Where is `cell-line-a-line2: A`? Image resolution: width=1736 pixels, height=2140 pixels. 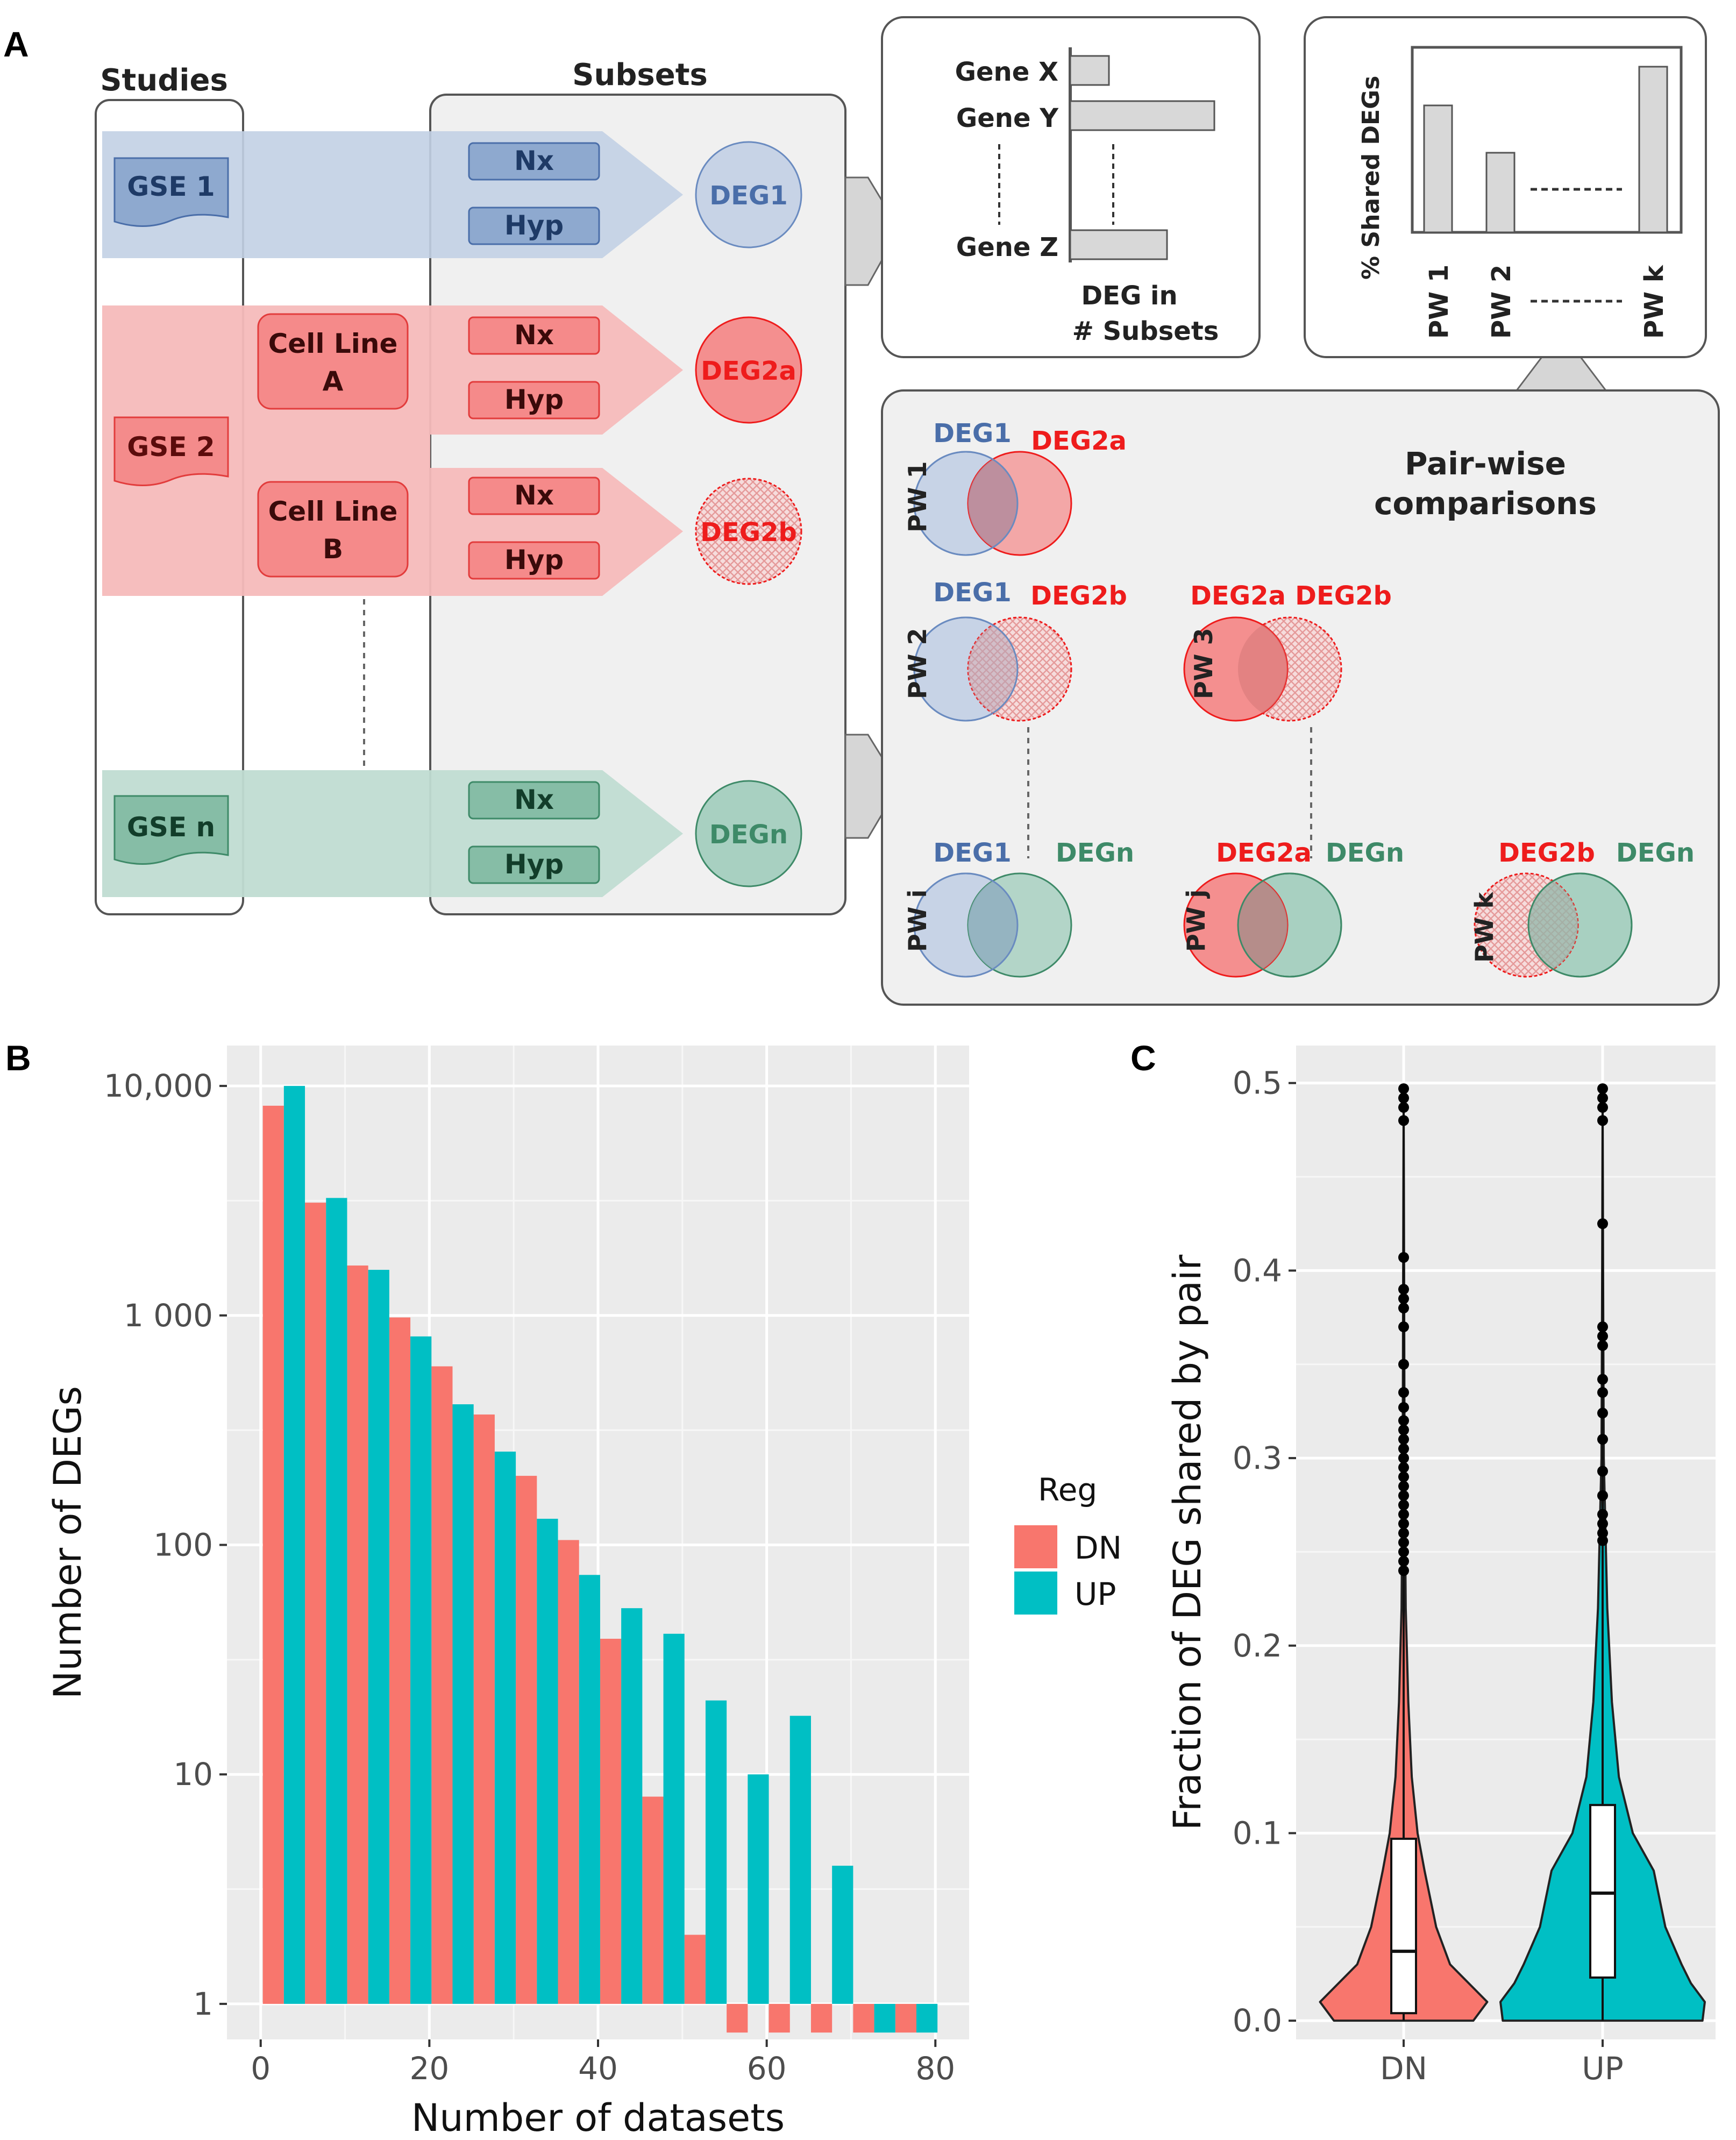
cell-line-a-line2: A is located at coordinates (334, 382).